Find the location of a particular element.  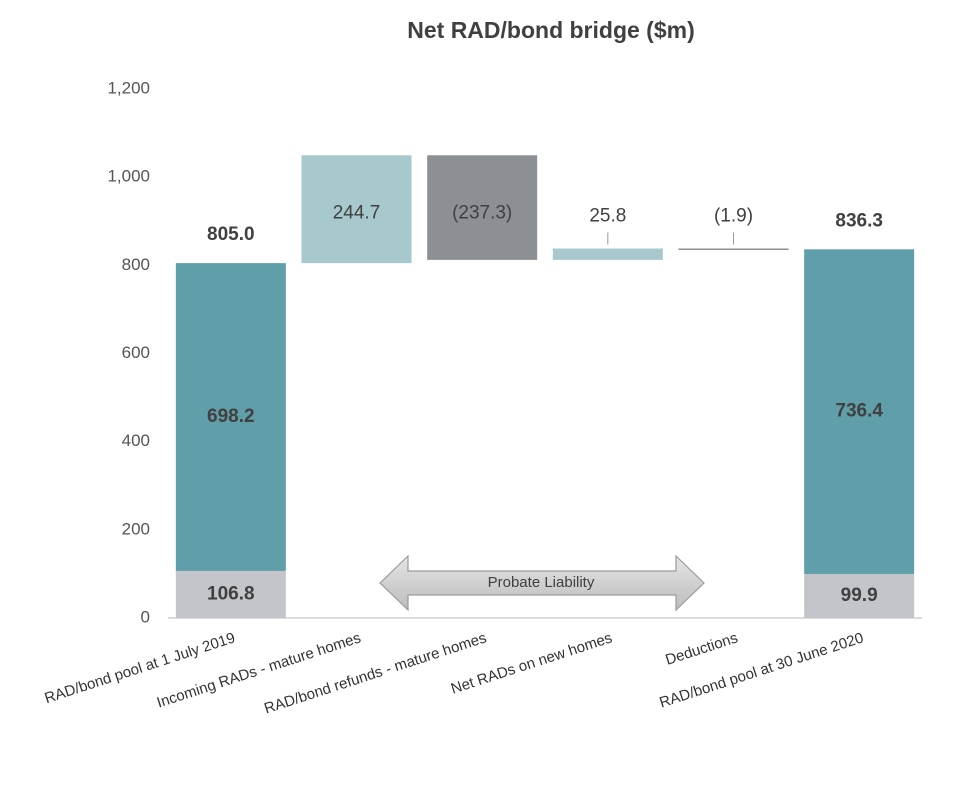

probate-arrow is located at coordinates (542, 583).